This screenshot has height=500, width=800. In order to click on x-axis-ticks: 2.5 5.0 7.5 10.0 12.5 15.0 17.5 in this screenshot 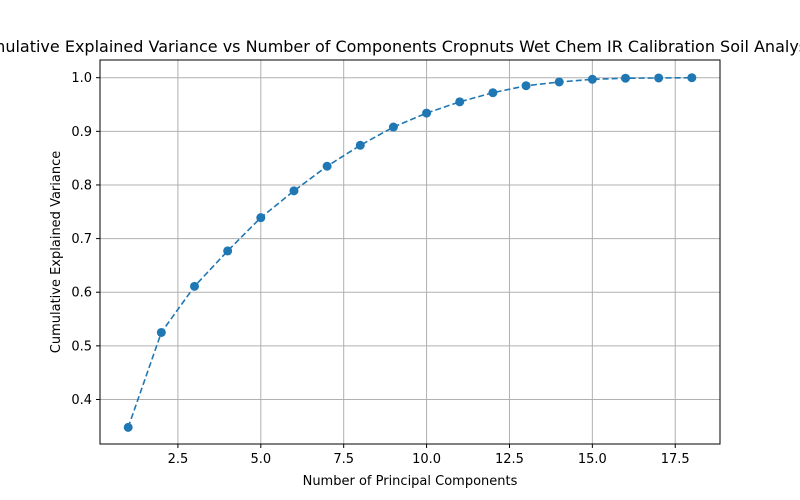, I will do `click(429, 455)`.